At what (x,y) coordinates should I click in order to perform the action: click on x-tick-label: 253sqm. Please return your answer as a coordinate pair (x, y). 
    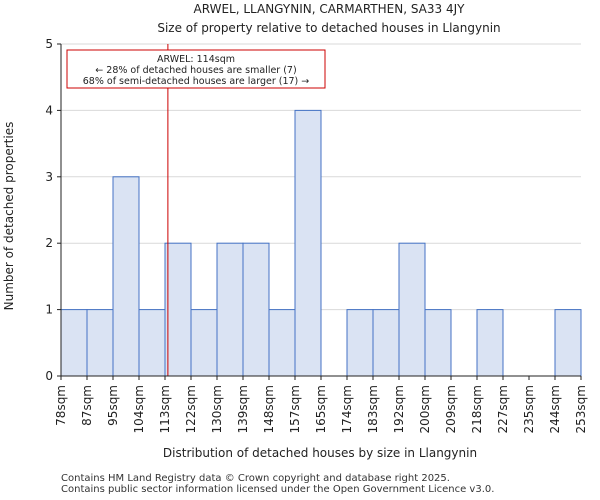
    Looking at the image, I should click on (581, 409).